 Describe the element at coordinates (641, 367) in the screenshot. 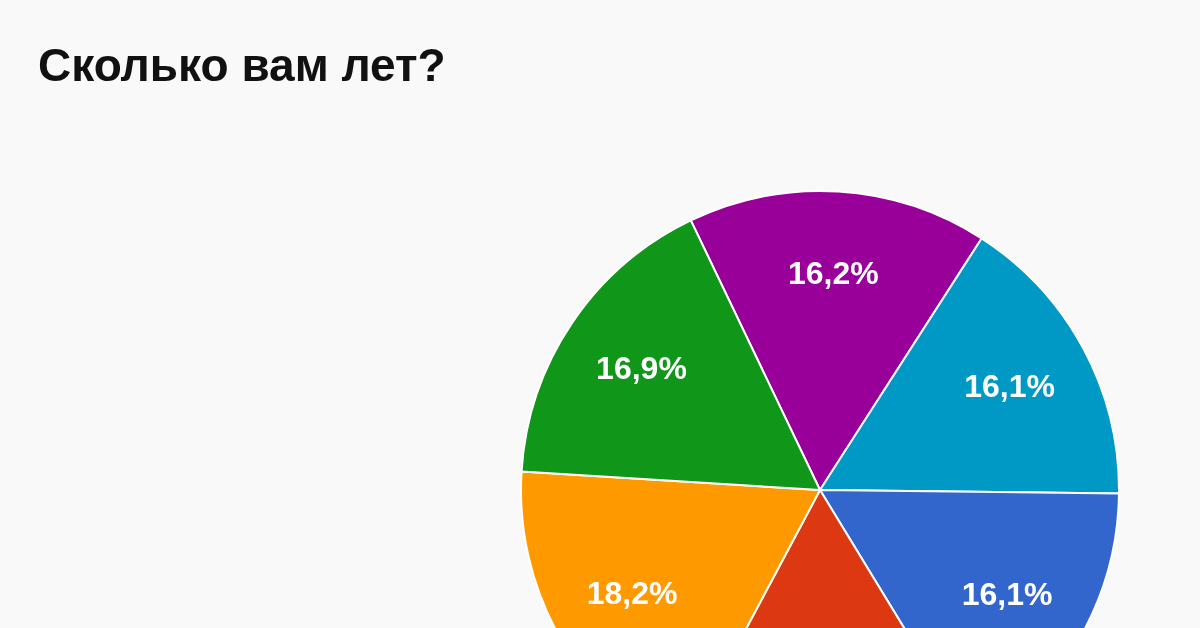

I see `data-label: 16,9%` at that location.